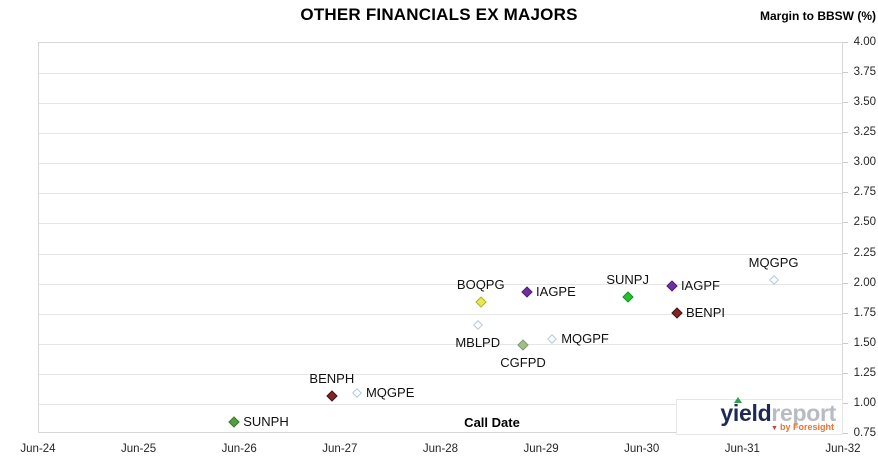 Image resolution: width=878 pixels, height=469 pixels. What do you see at coordinates (864, 282) in the screenshot?
I see `y-tick-label: 2.00` at bounding box center [864, 282].